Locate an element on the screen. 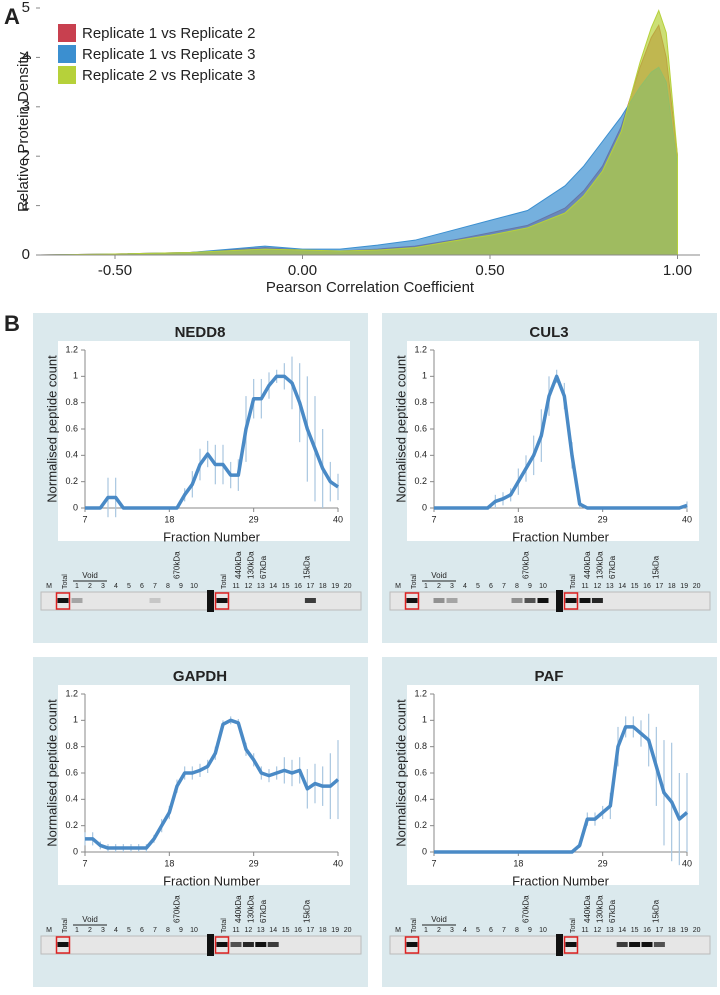 The height and width of the screenshot is (995, 720). x-tick-label: 0.50 is located at coordinates (489, 270).